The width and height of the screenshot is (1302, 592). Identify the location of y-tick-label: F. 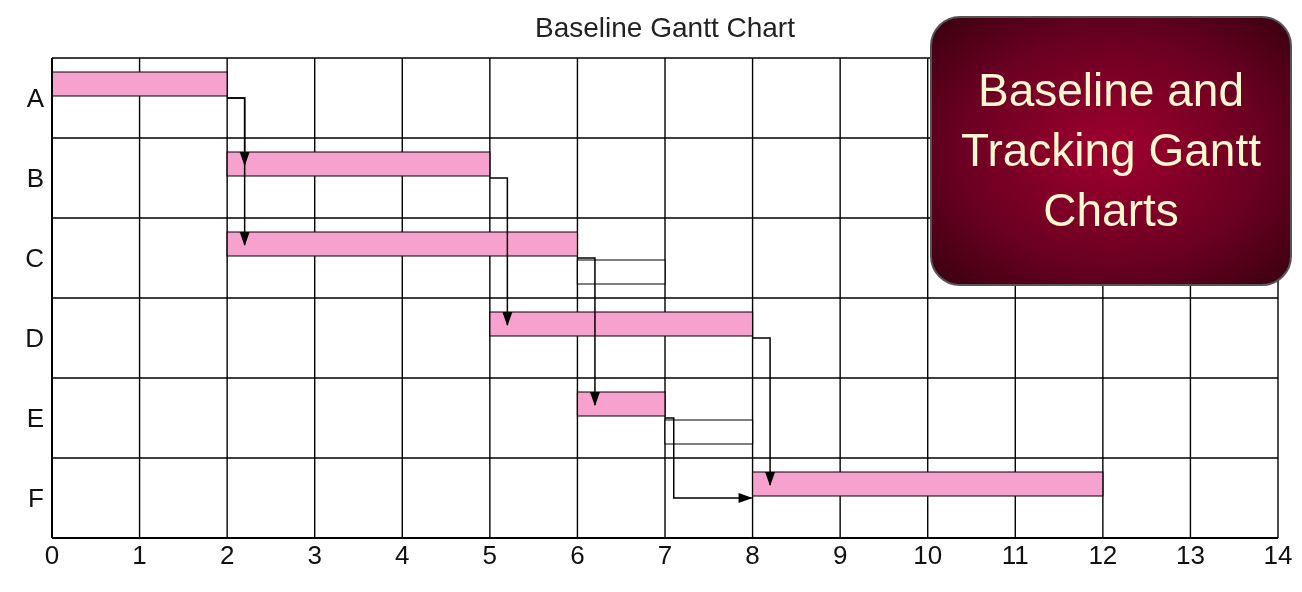
(36, 498).